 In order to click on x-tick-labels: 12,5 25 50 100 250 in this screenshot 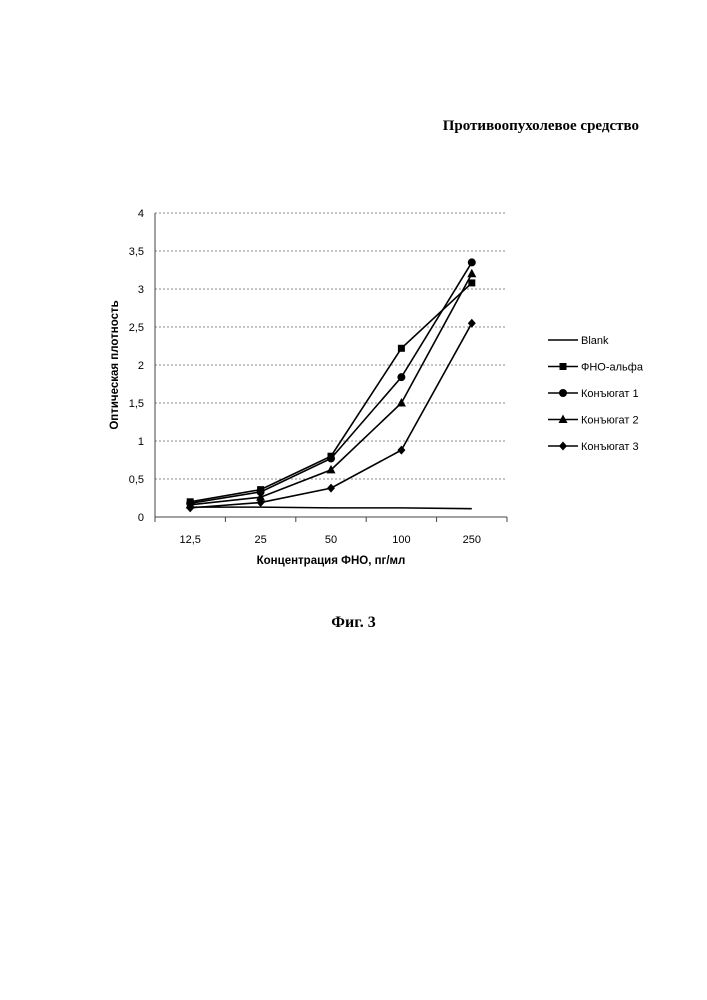, I will do `click(329, 540)`.